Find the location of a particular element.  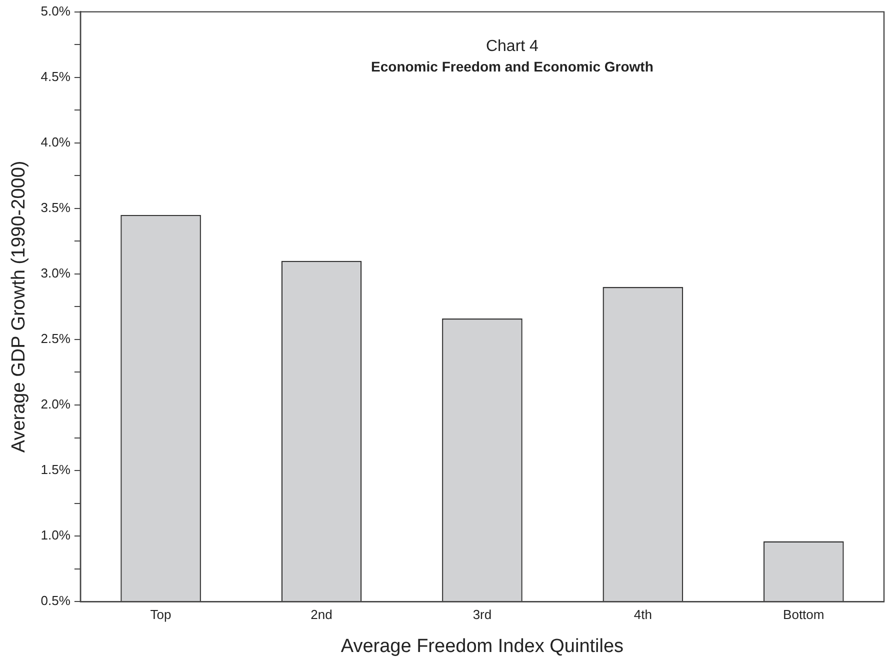

x-tick-label: Bottom is located at coordinates (803, 614).